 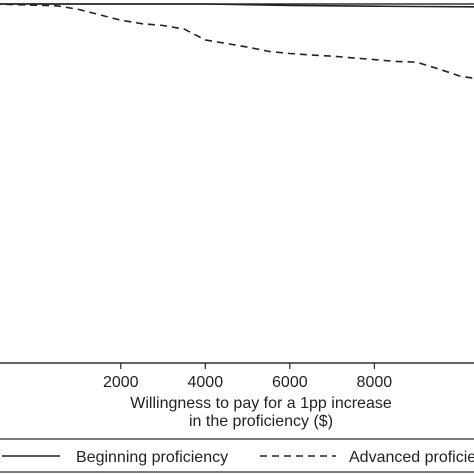 I want to click on legend-label-advanced-proficiency: Advanced proficiency, so click(x=411, y=457).